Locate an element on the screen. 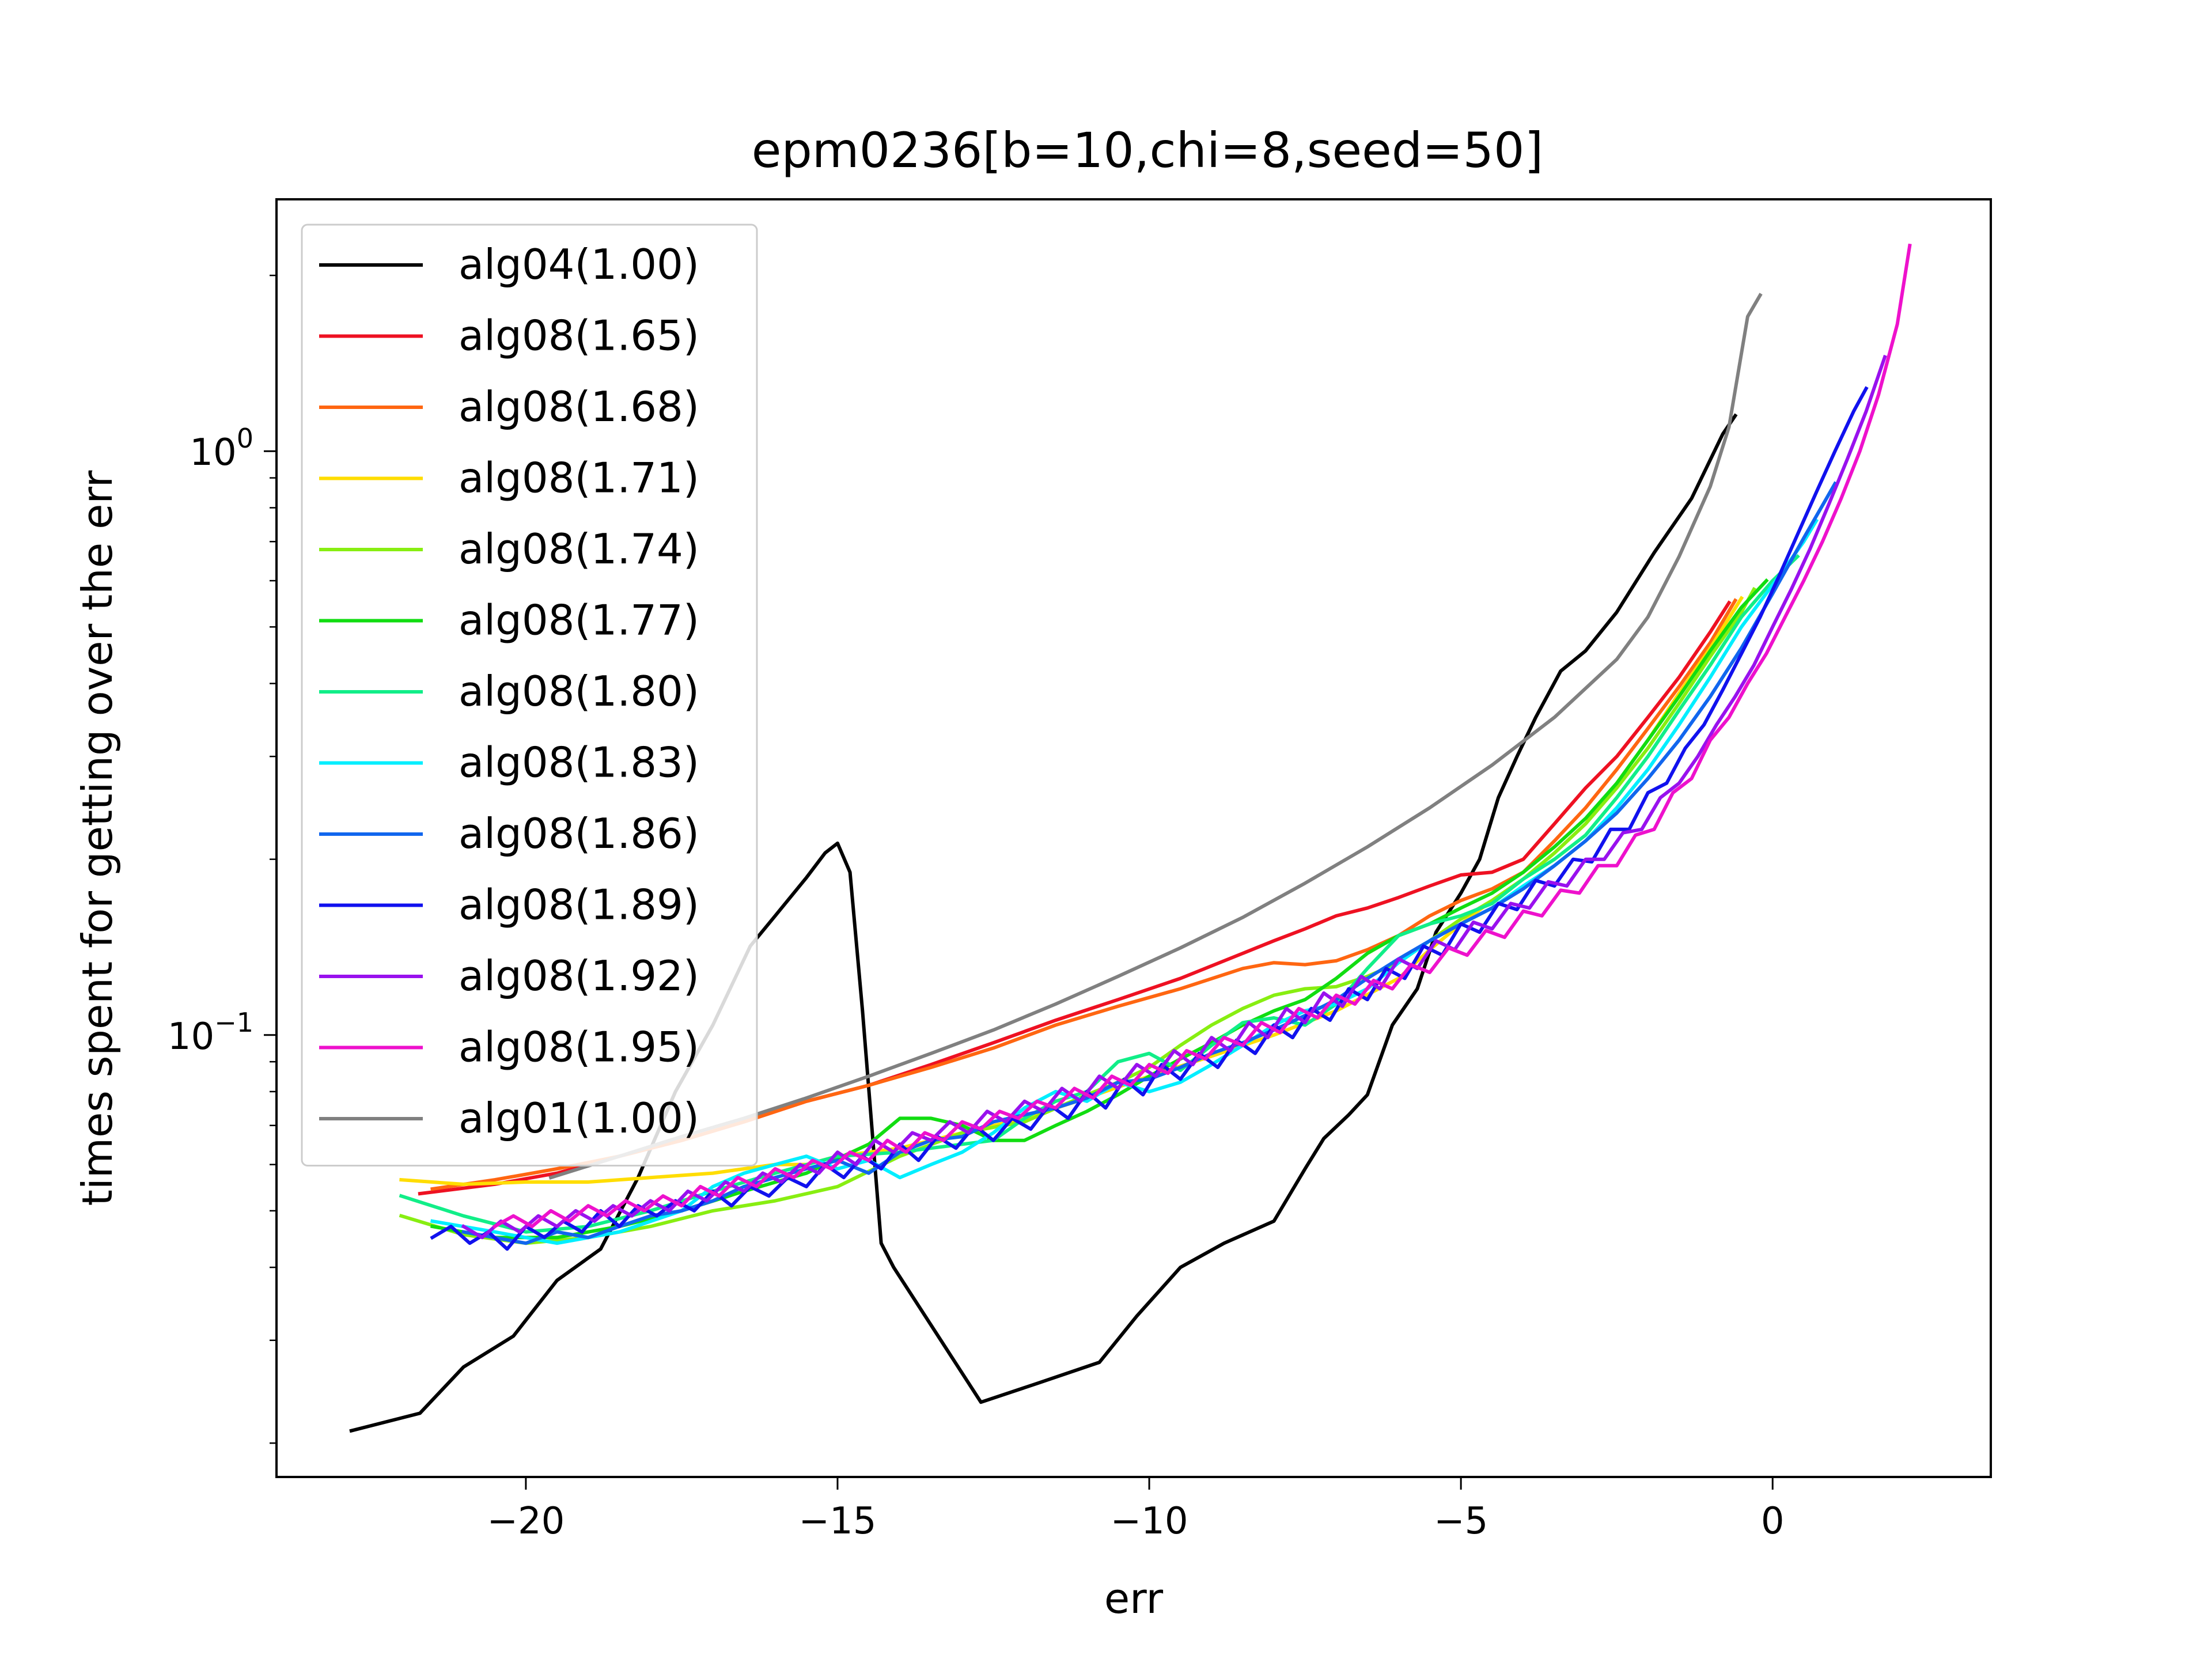  y-axis-label: times spent for getting over the err is located at coordinates (97, 838).